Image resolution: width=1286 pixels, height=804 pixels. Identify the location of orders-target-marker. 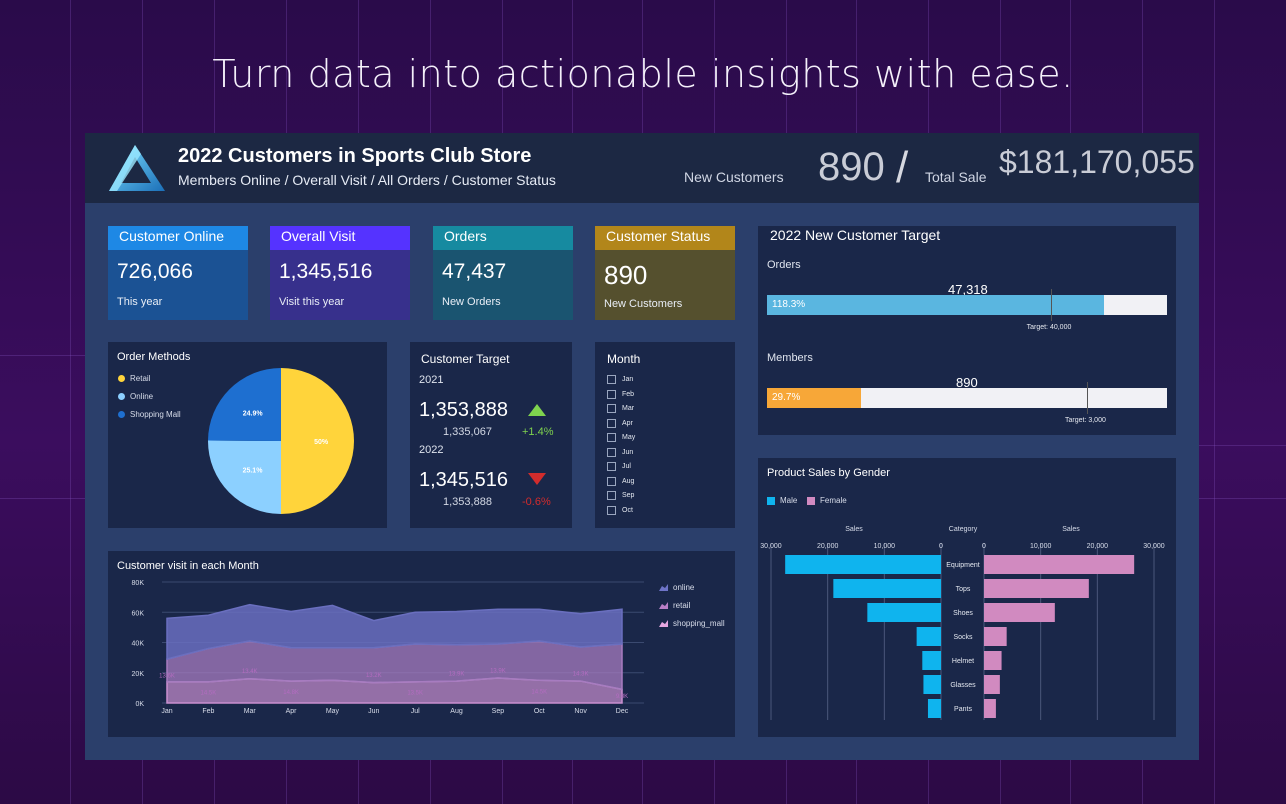
(1051, 305).